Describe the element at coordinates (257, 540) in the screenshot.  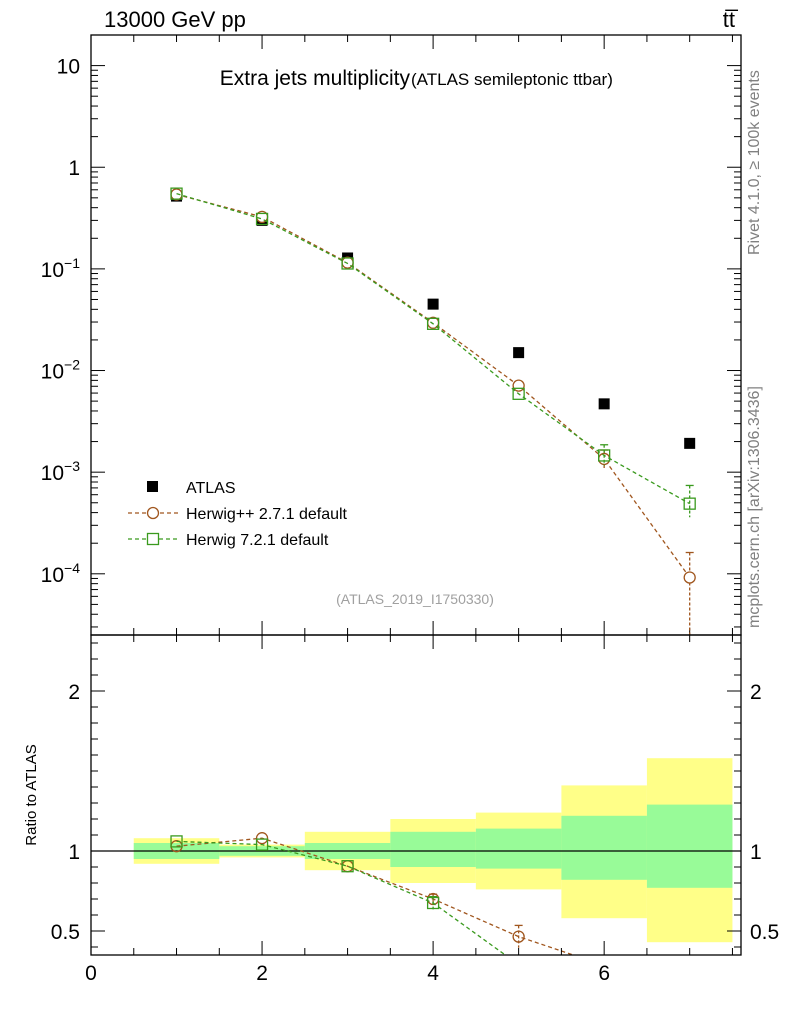
I see `legend-label-herwig7: Herwig 7.2.1 default` at that location.